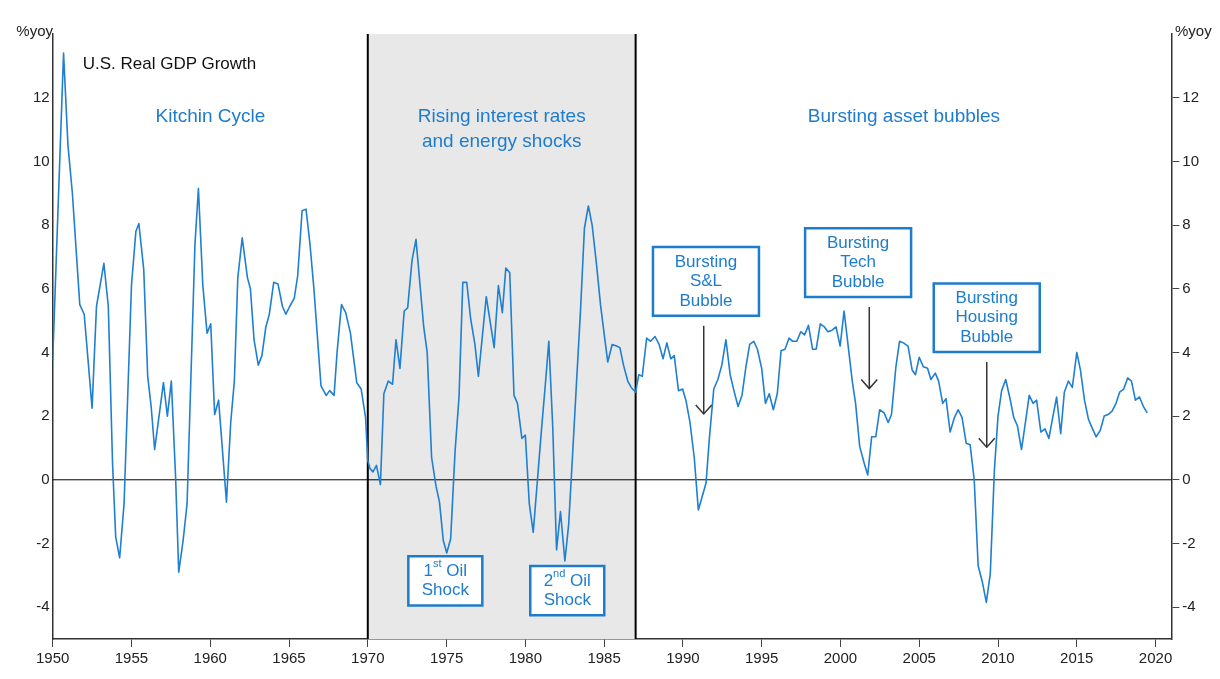 This screenshot has height=679, width=1220. Describe the element at coordinates (919, 658) in the screenshot. I see `x-tick-label: 2005` at that location.